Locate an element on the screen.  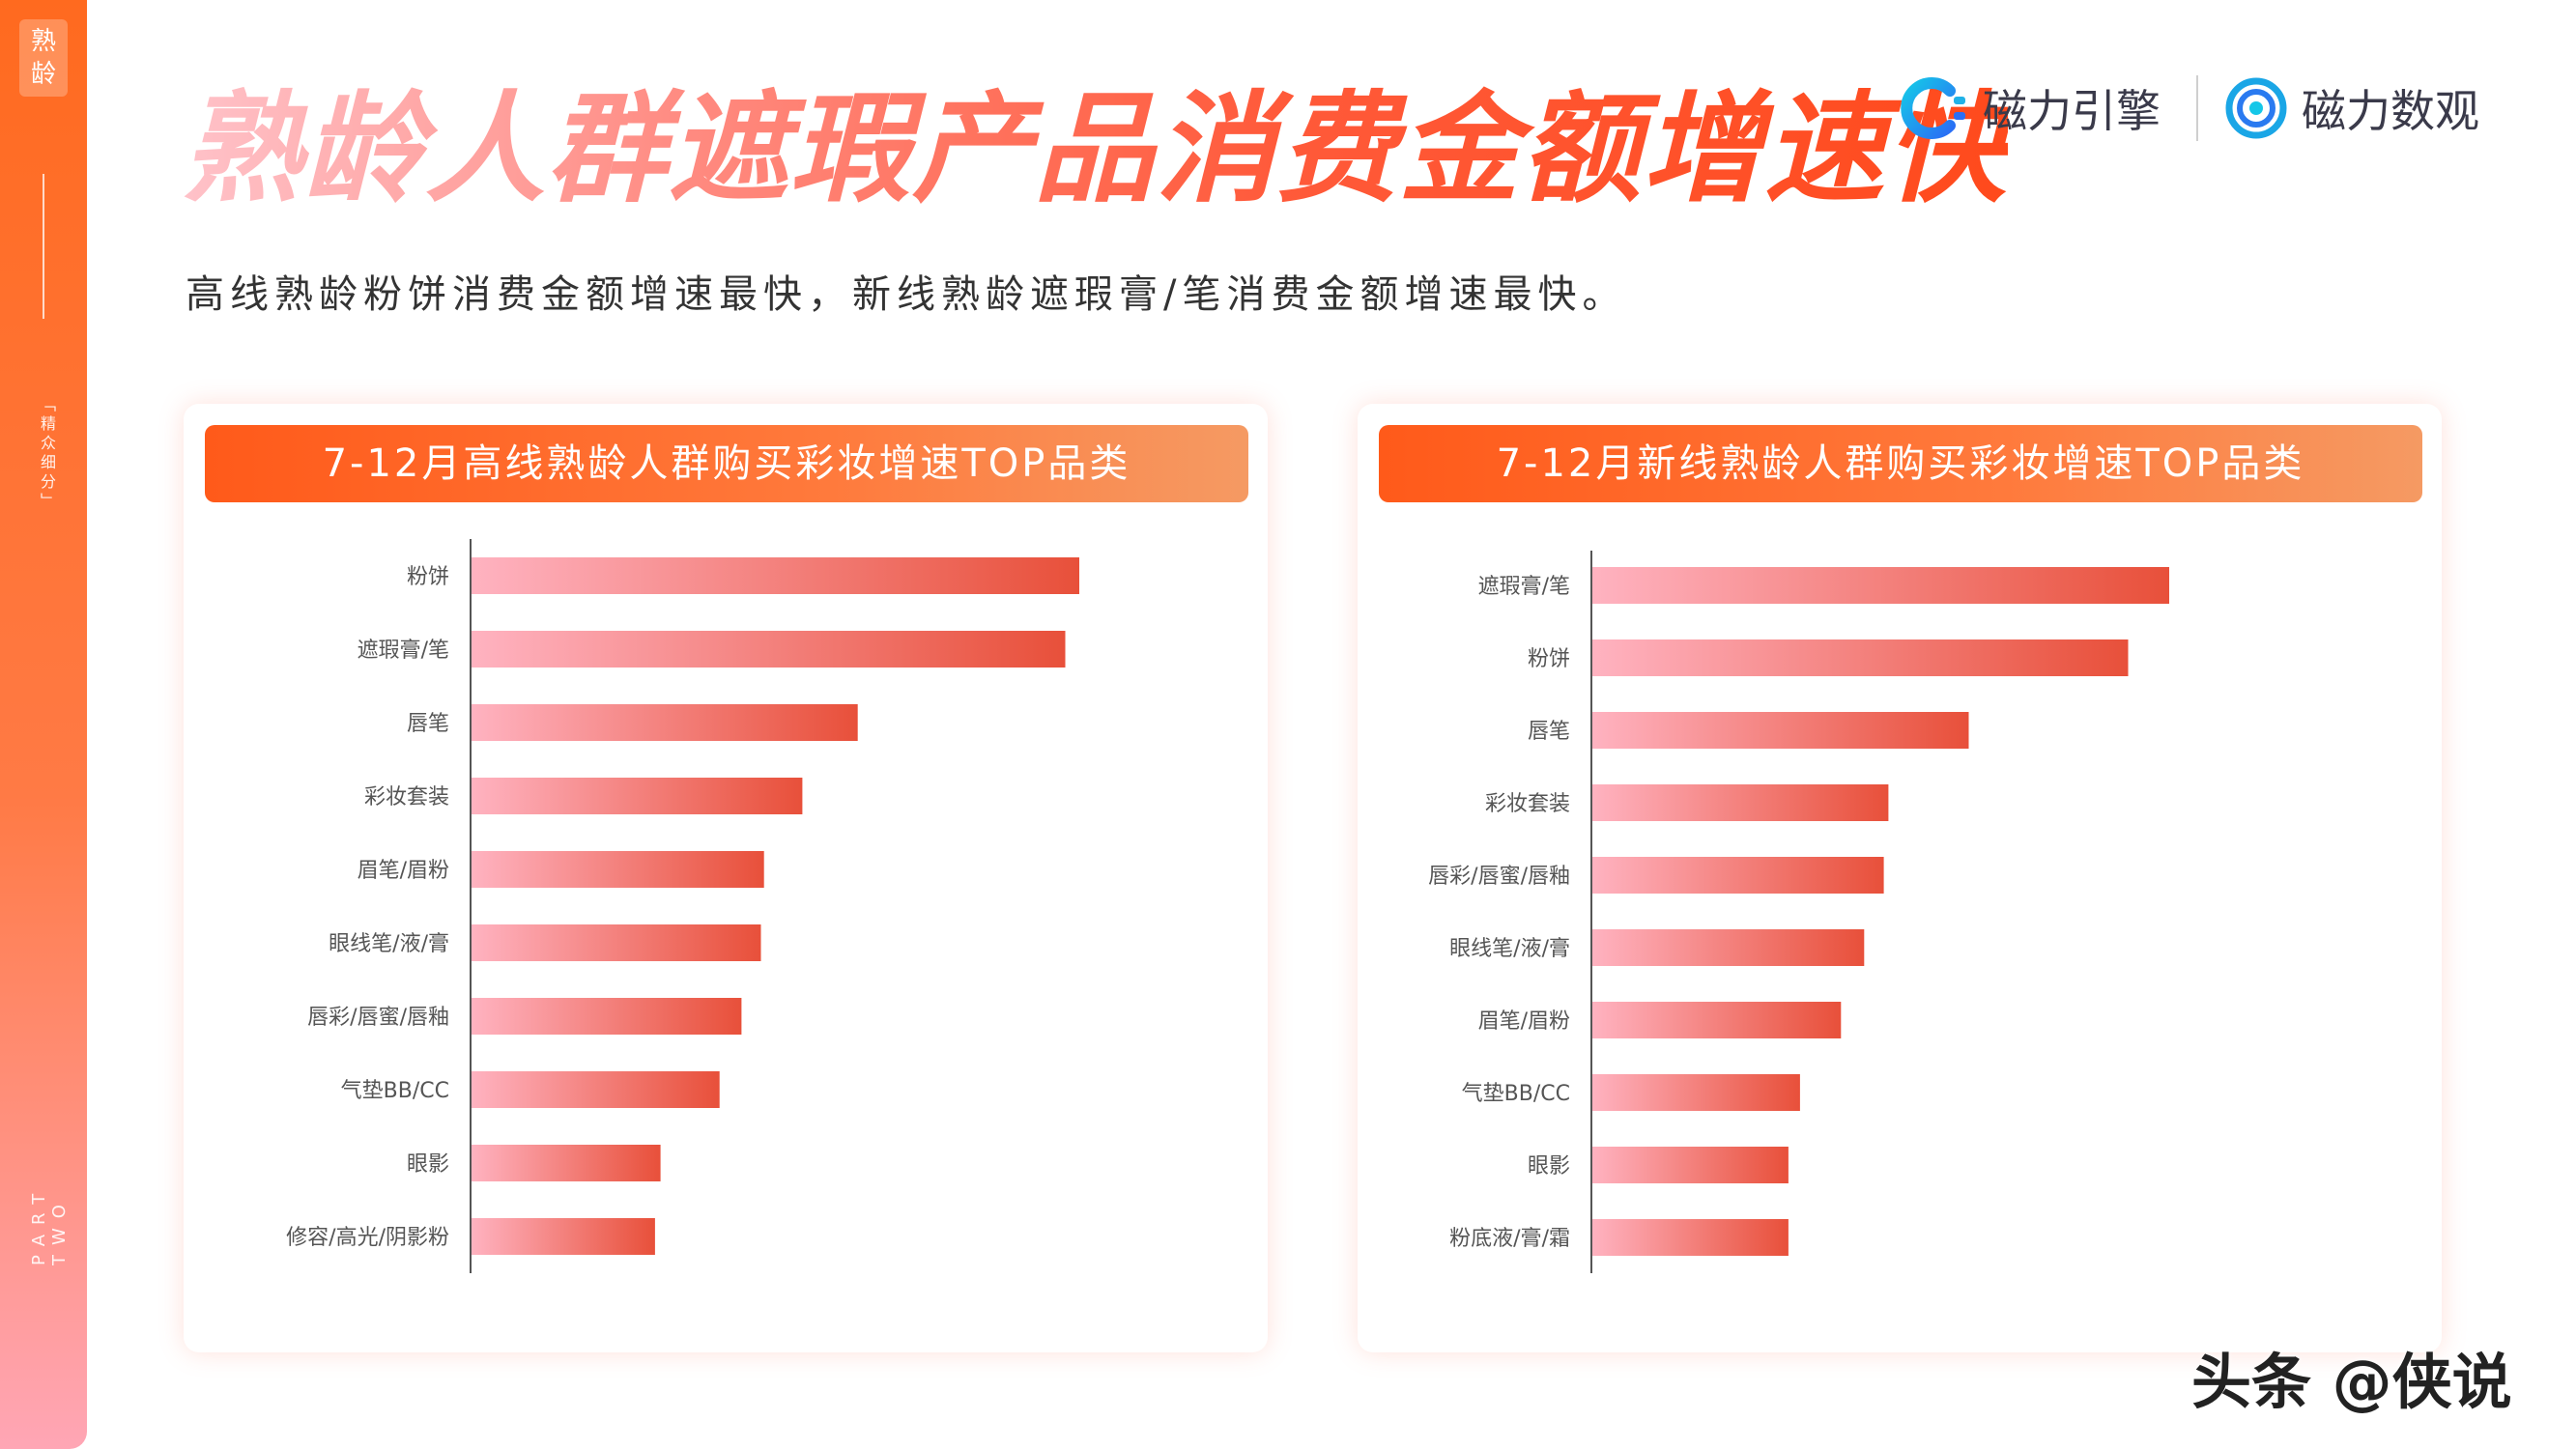
divider is located at coordinates (44, 246).